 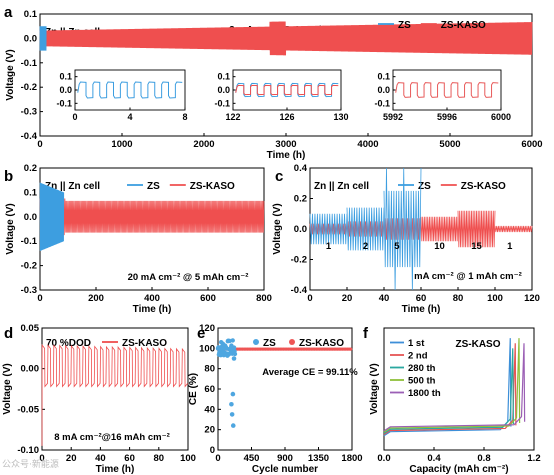 What do you see at coordinates (318, 458) in the screenshot?
I see `x-tick-label: 1350` at bounding box center [318, 458].